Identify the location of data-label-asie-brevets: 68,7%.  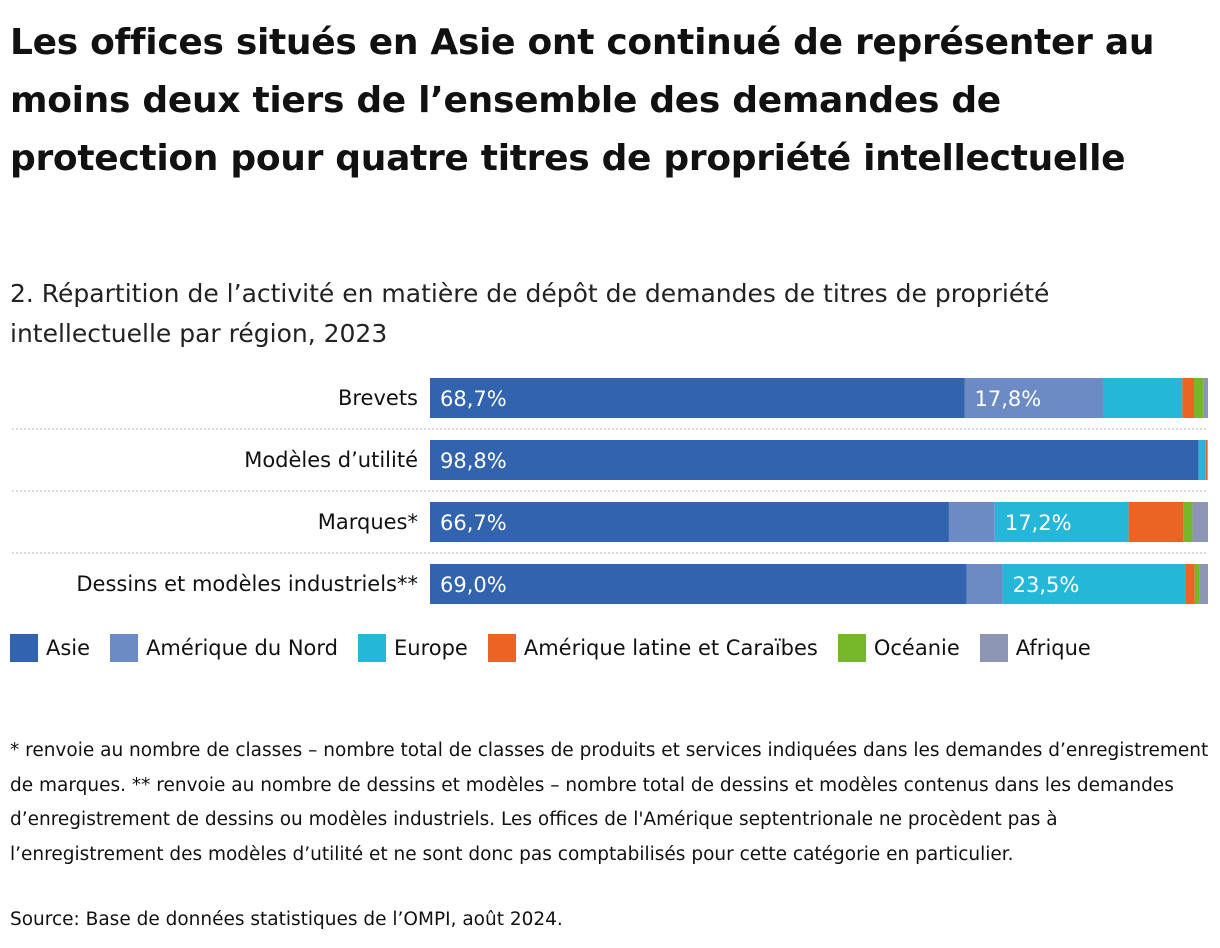
(473, 399).